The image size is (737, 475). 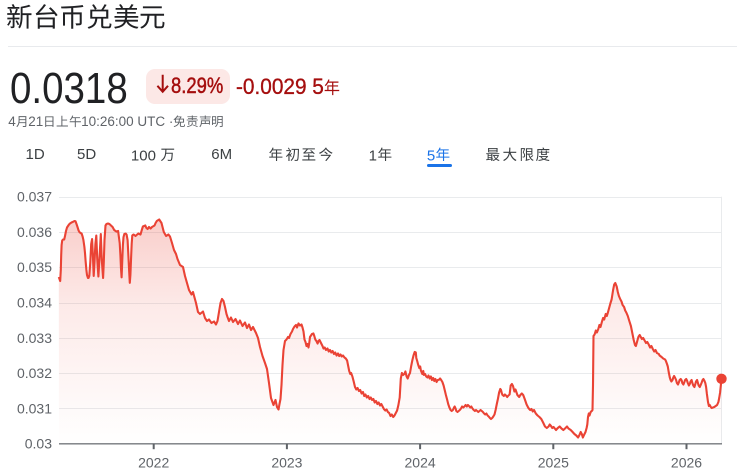 What do you see at coordinates (34, 303) in the screenshot?
I see `svg-text: 0.034` at bounding box center [34, 303].